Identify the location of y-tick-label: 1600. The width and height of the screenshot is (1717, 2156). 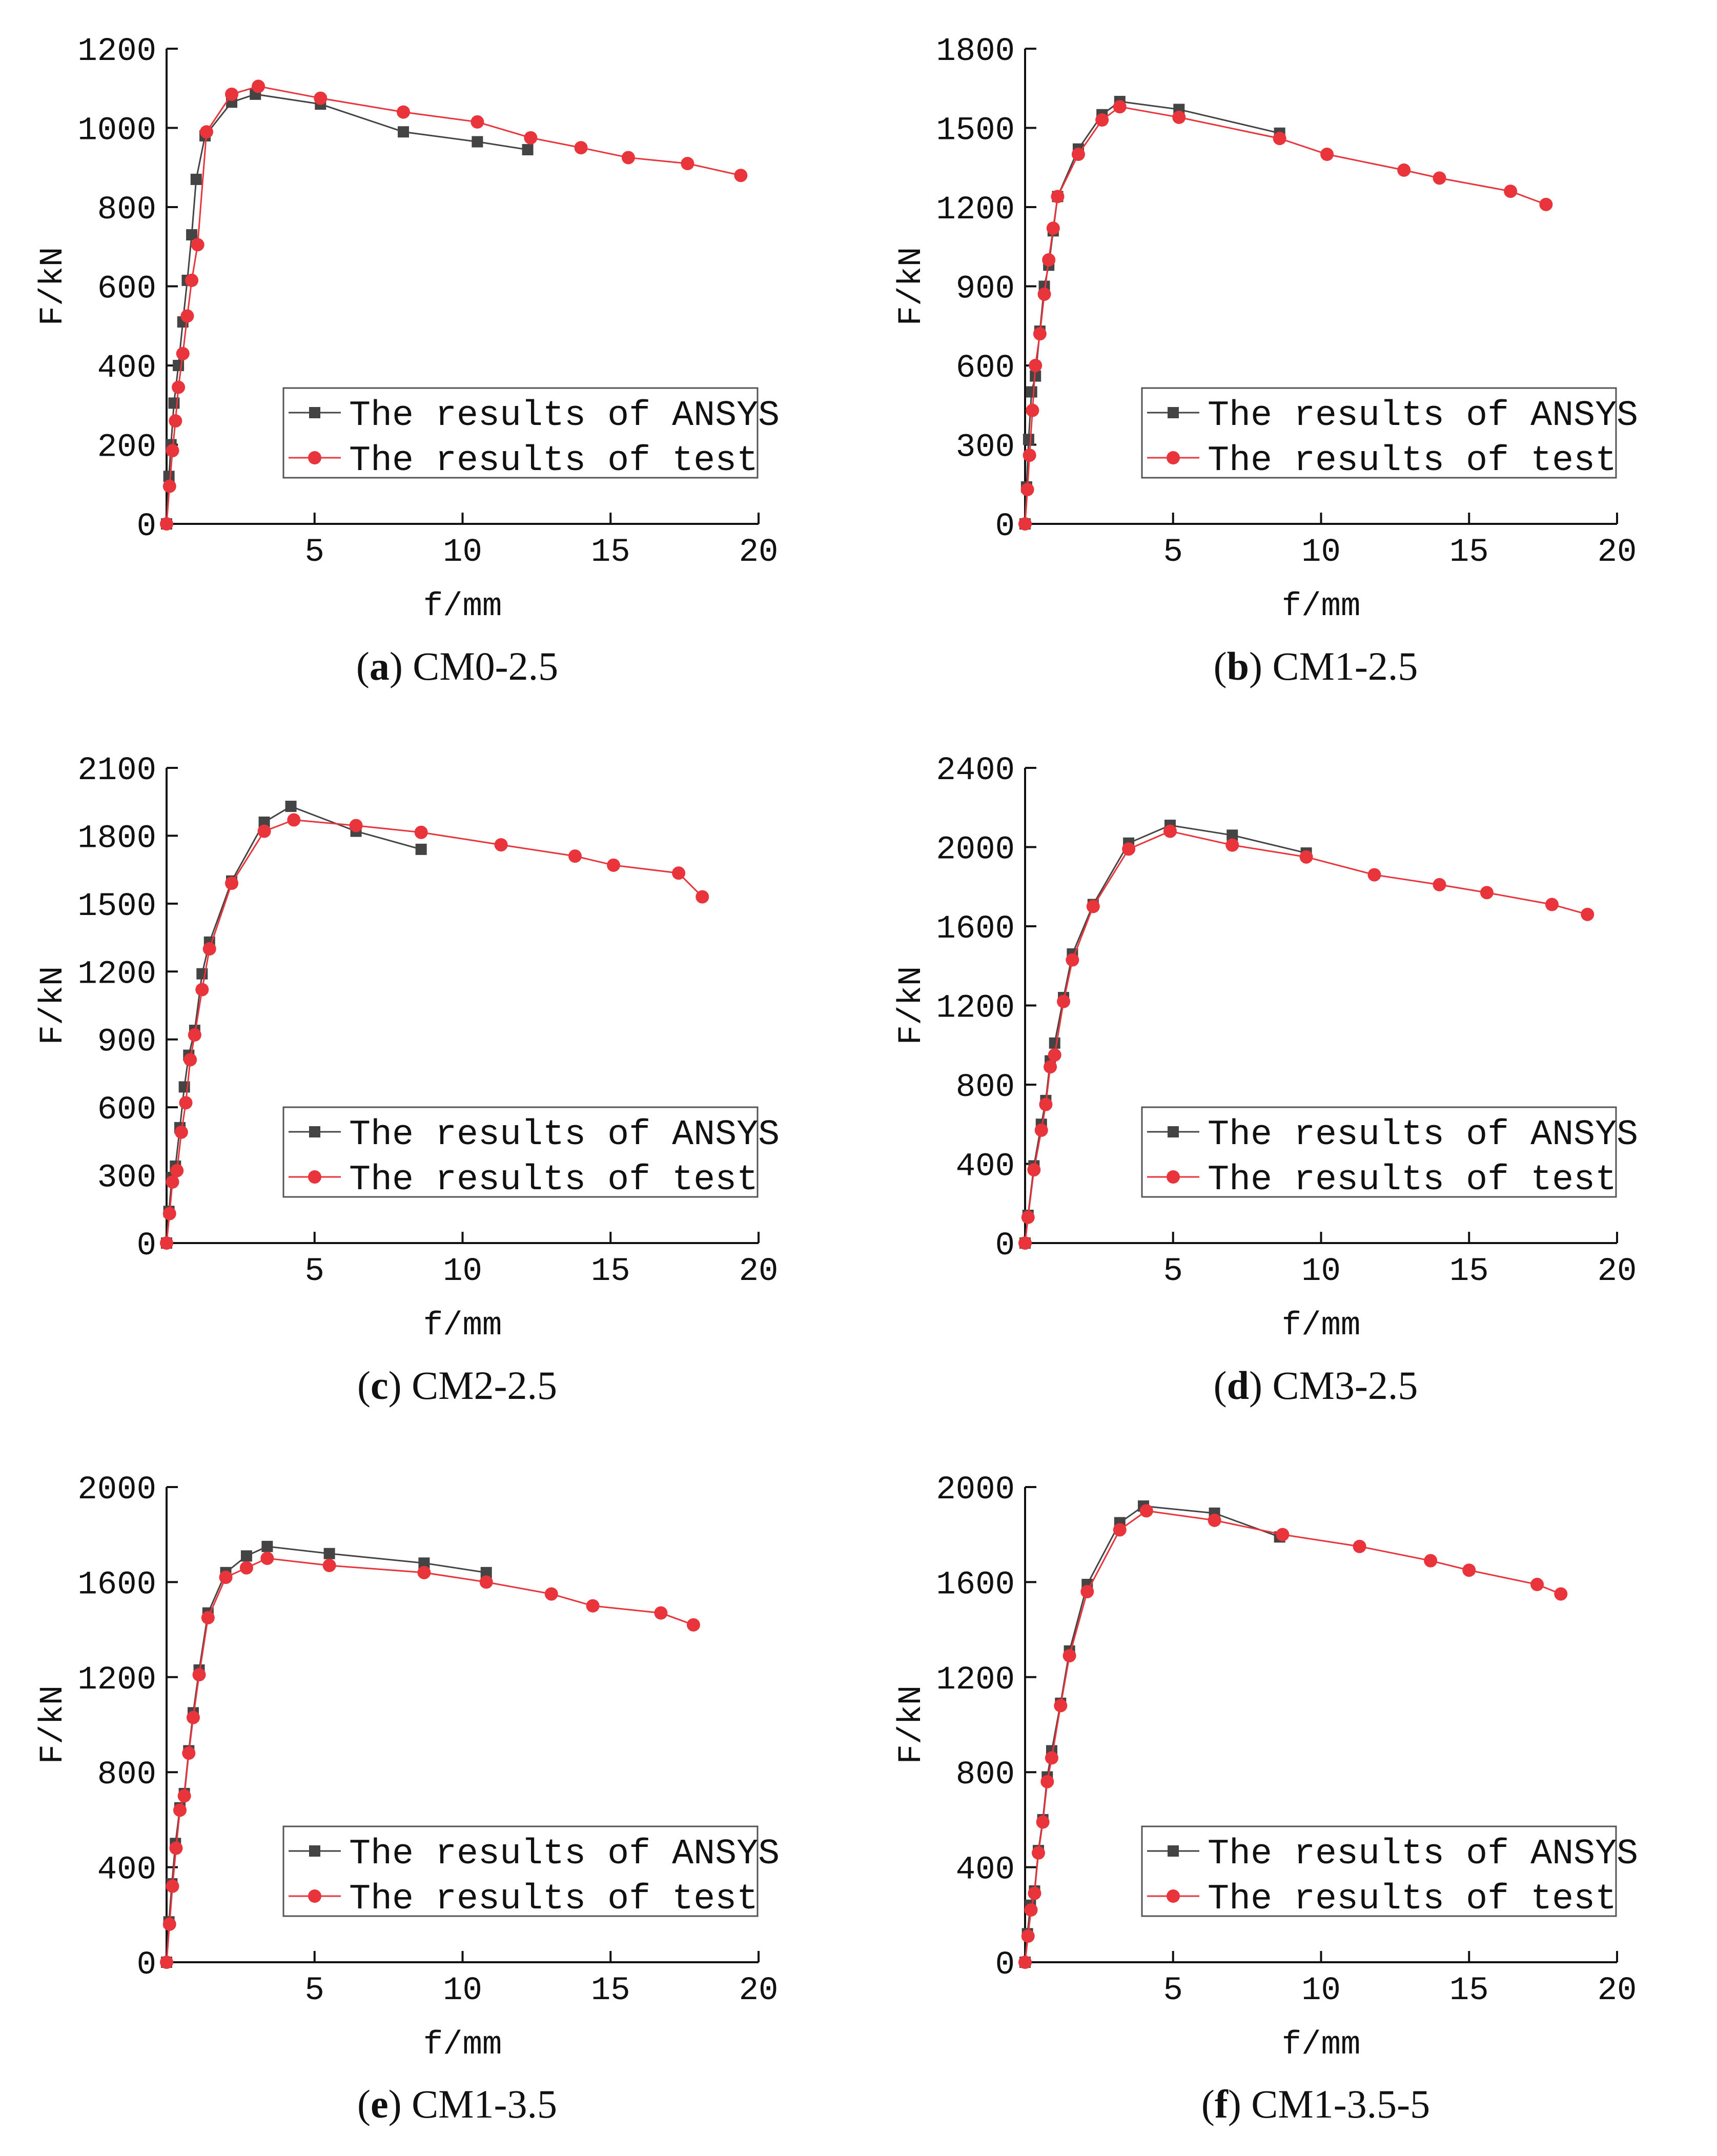
(975, 929).